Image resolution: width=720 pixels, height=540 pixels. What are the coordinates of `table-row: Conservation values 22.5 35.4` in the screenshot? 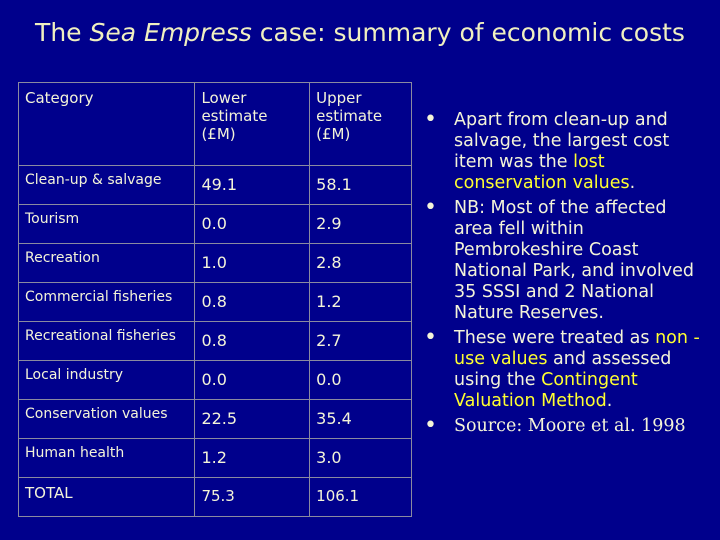 It's located at (214, 419).